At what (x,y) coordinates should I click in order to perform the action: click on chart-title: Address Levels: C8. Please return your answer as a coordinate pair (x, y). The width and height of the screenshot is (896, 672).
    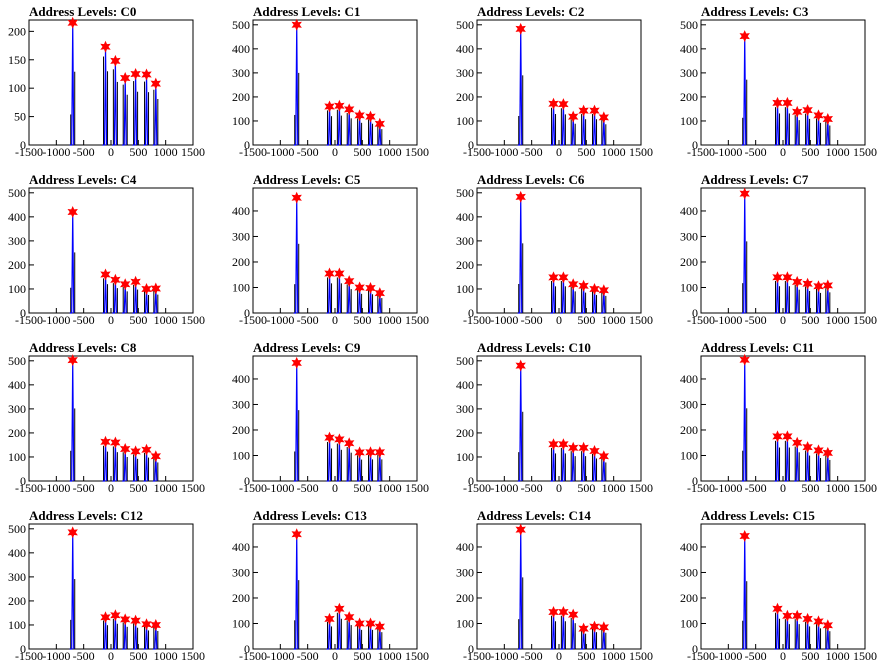
    Looking at the image, I should click on (83, 347).